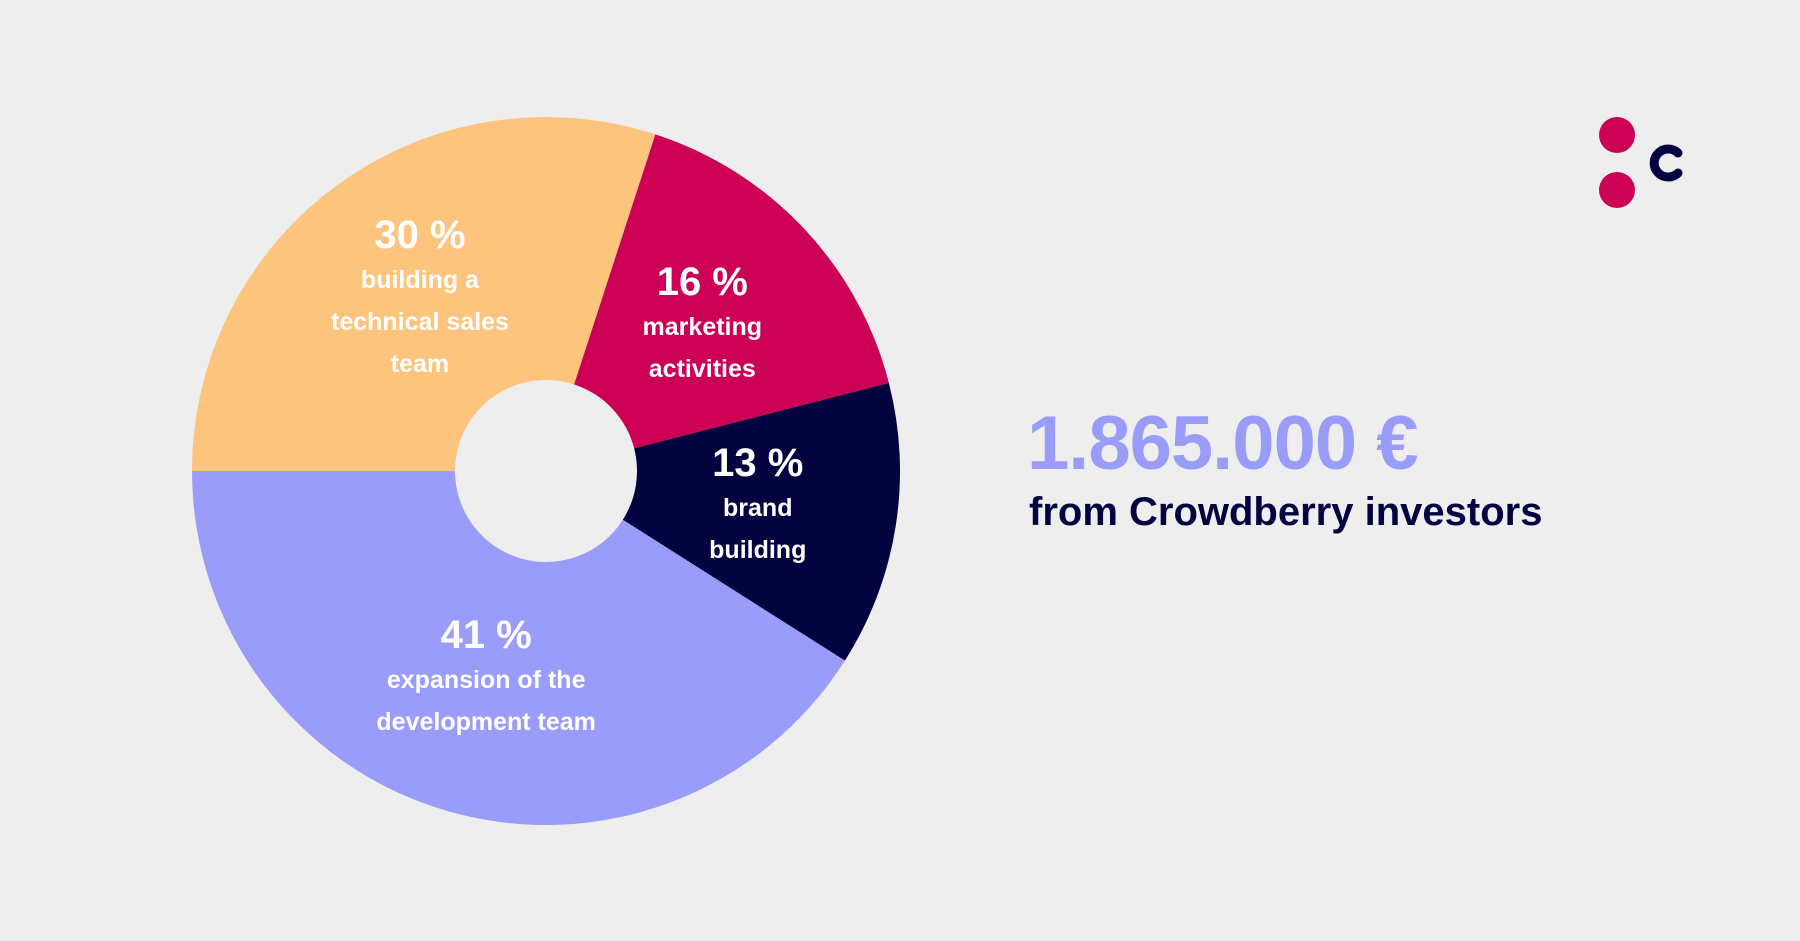  I want to click on slice-label: 16 % marketing activities, so click(702, 324).